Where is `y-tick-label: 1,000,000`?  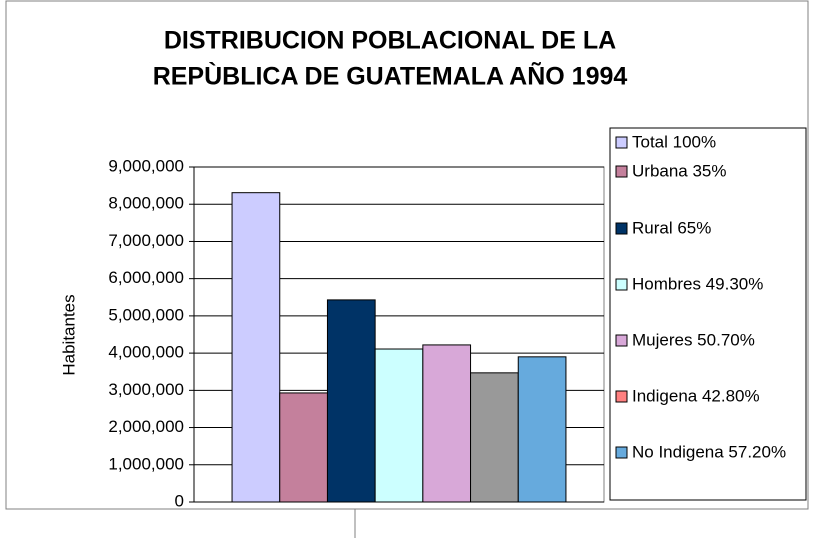
y-tick-label: 1,000,000 is located at coordinates (146, 463).